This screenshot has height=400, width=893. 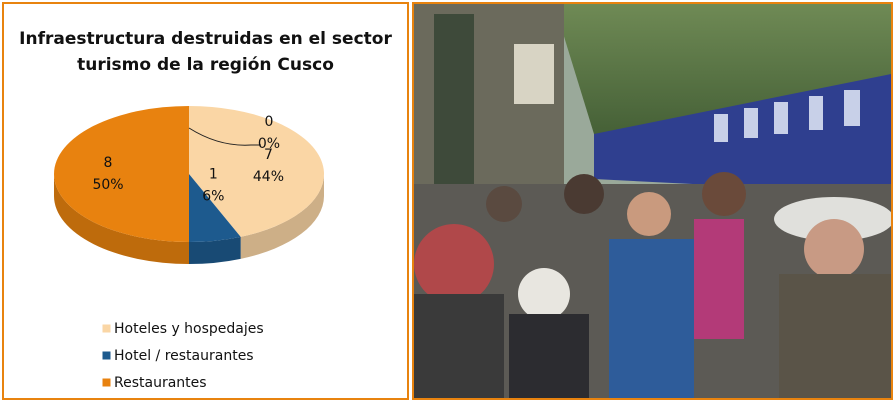 What do you see at coordinates (268, 177) in the screenshot?
I see `percent-label: 44%` at bounding box center [268, 177].